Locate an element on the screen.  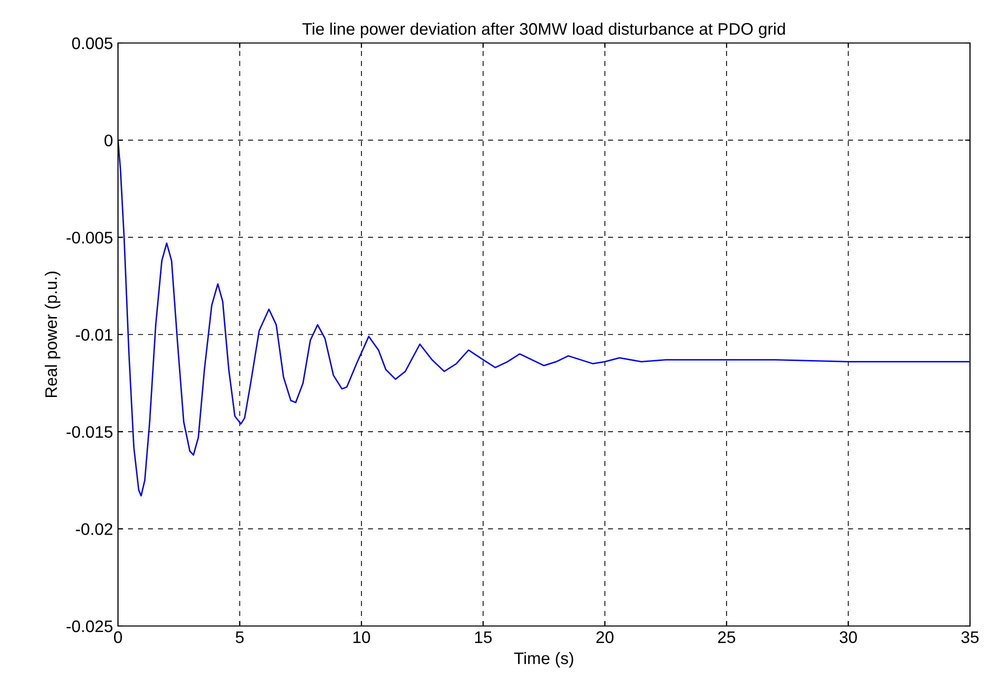
x-tick-label: 20 is located at coordinates (605, 637).